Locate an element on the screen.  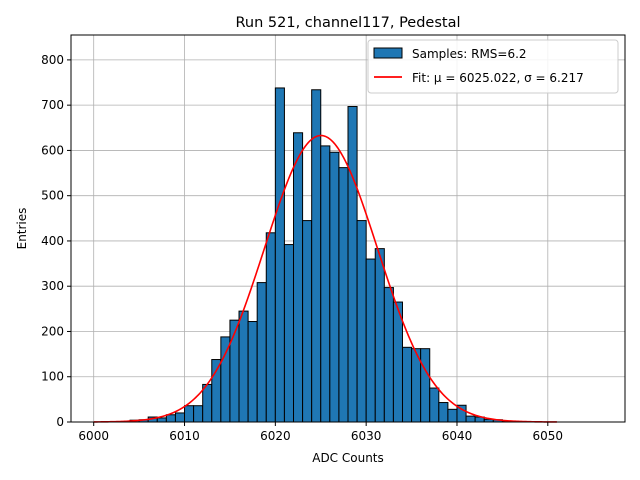
y-axis-ticks: 0 100 200 300 400 500 600 700 800 is located at coordinates (56, 241).